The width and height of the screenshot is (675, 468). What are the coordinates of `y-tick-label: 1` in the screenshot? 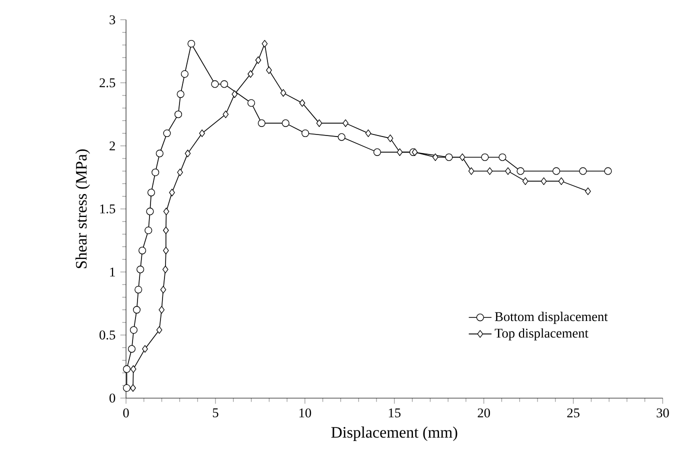 It's located at (112, 272).